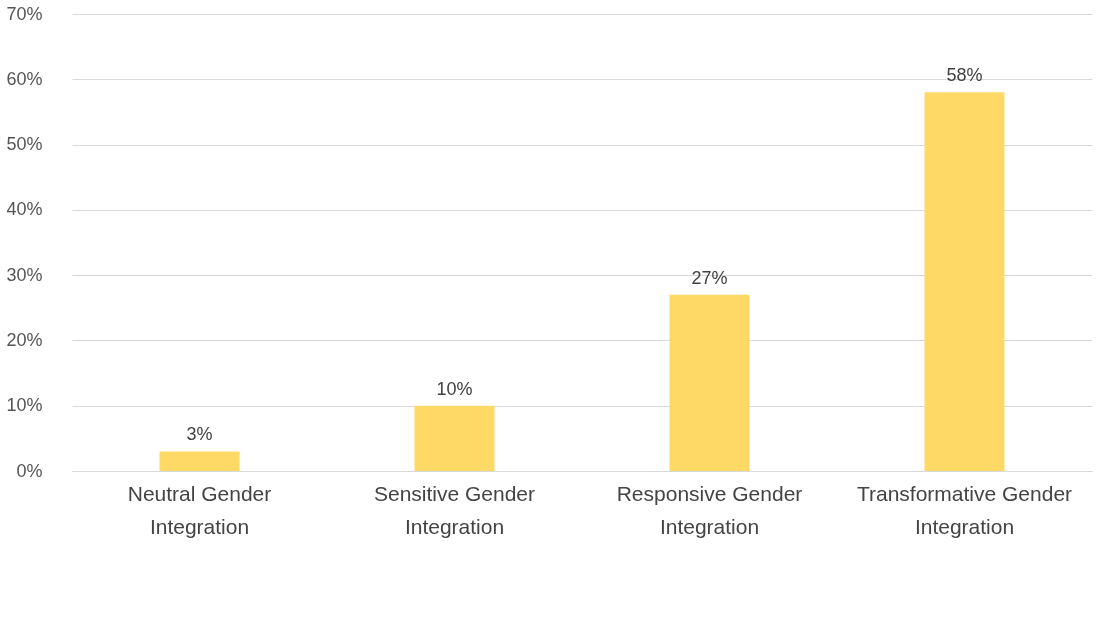 The height and width of the screenshot is (617, 1102). What do you see at coordinates (454, 509) in the screenshot?
I see `x-tick-label: Sensitive Gender Integration` at bounding box center [454, 509].